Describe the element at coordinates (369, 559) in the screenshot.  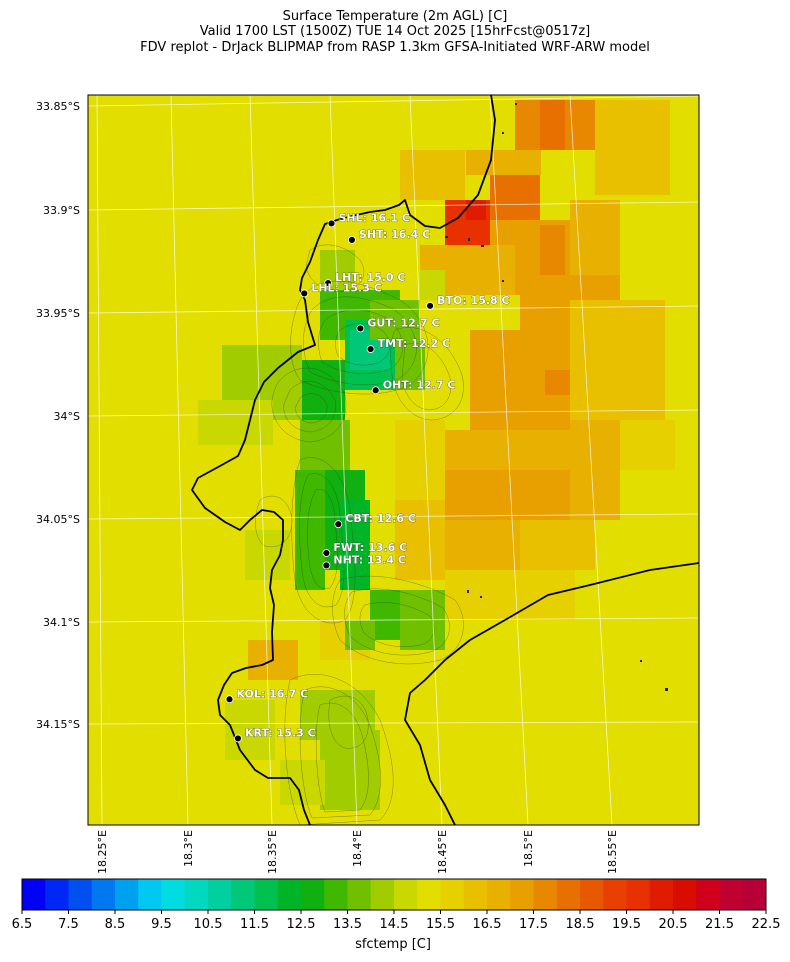
I see `station-label: NHT: 13.4 C` at that location.